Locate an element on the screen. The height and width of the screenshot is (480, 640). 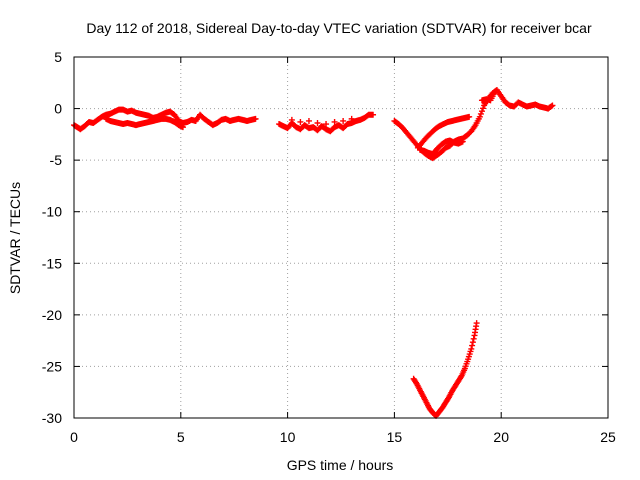
x-tick-label: 0 is located at coordinates (74, 437).